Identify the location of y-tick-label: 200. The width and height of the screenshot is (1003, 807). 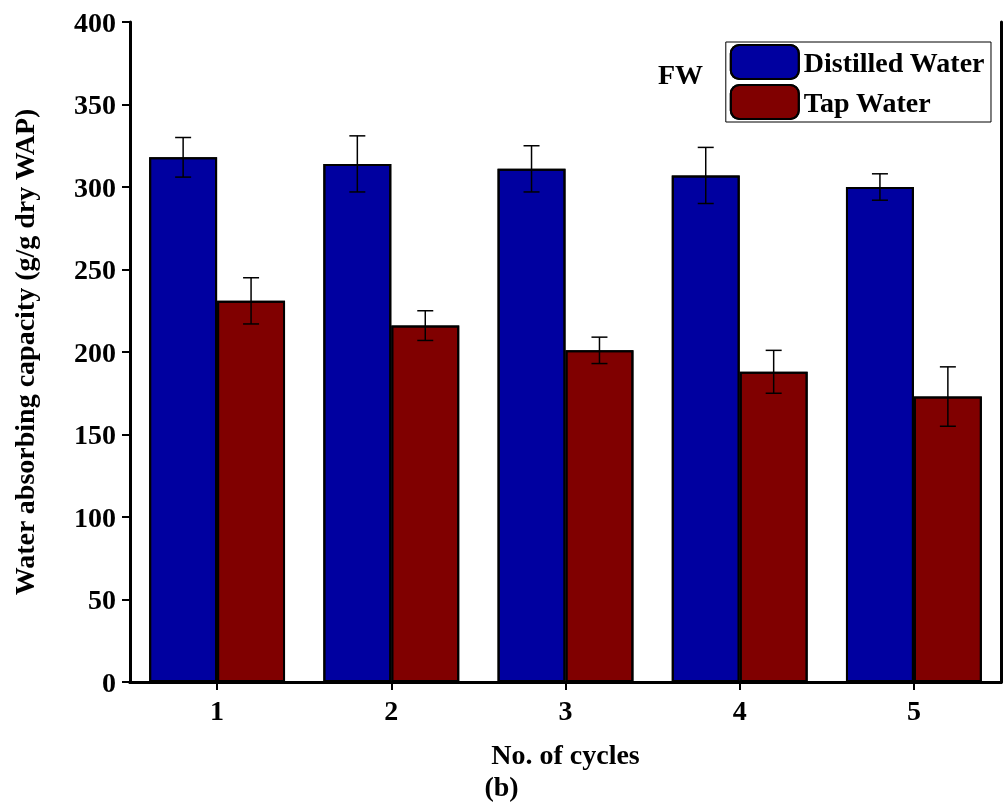
(95, 352).